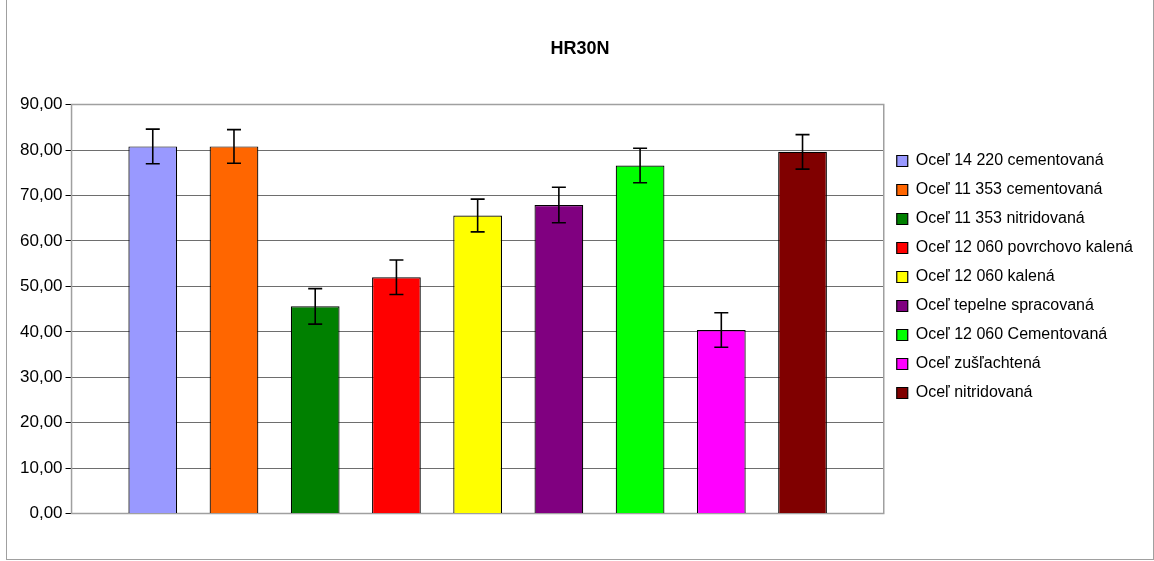 Image resolution: width=1154 pixels, height=561 pixels. What do you see at coordinates (974, 392) in the screenshot?
I see `legend-label: Oceľ nitridovaná` at bounding box center [974, 392].